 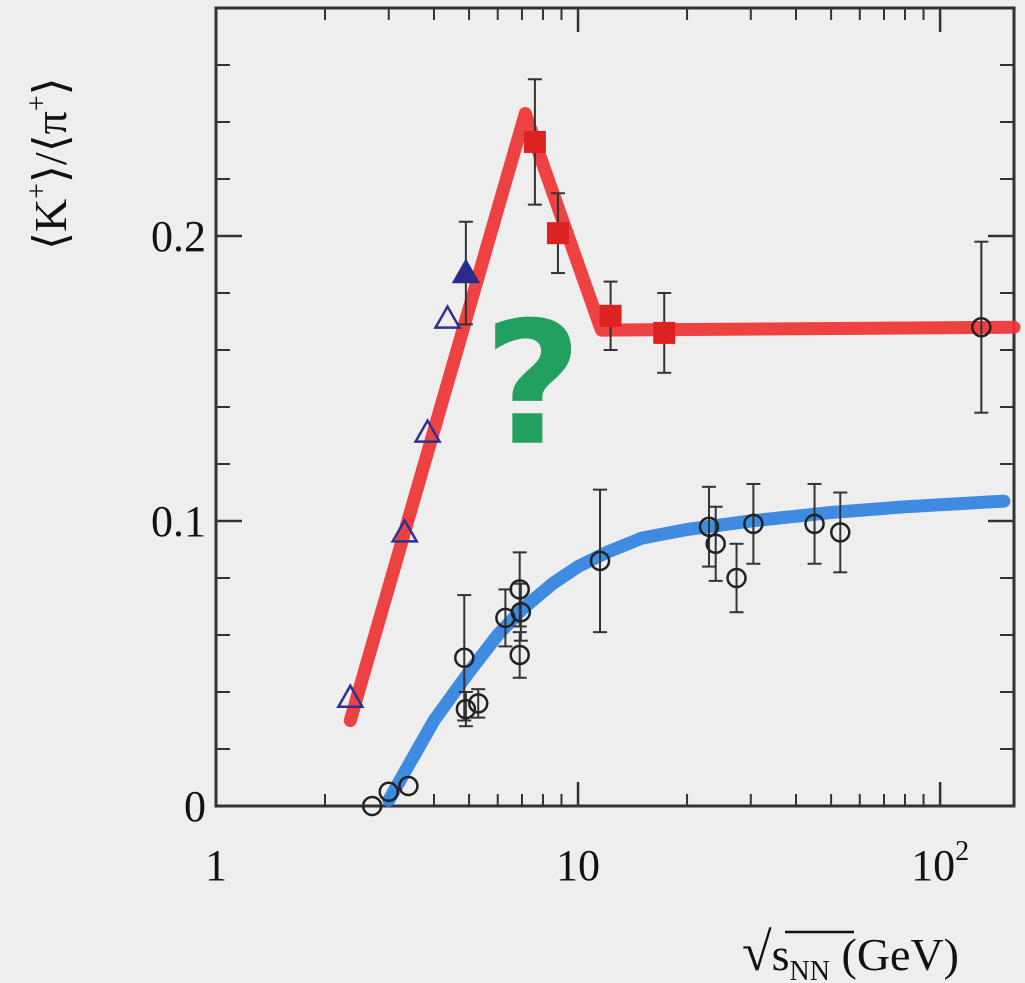 I want to click on question-mark-annotation: ?, so click(x=533, y=385).